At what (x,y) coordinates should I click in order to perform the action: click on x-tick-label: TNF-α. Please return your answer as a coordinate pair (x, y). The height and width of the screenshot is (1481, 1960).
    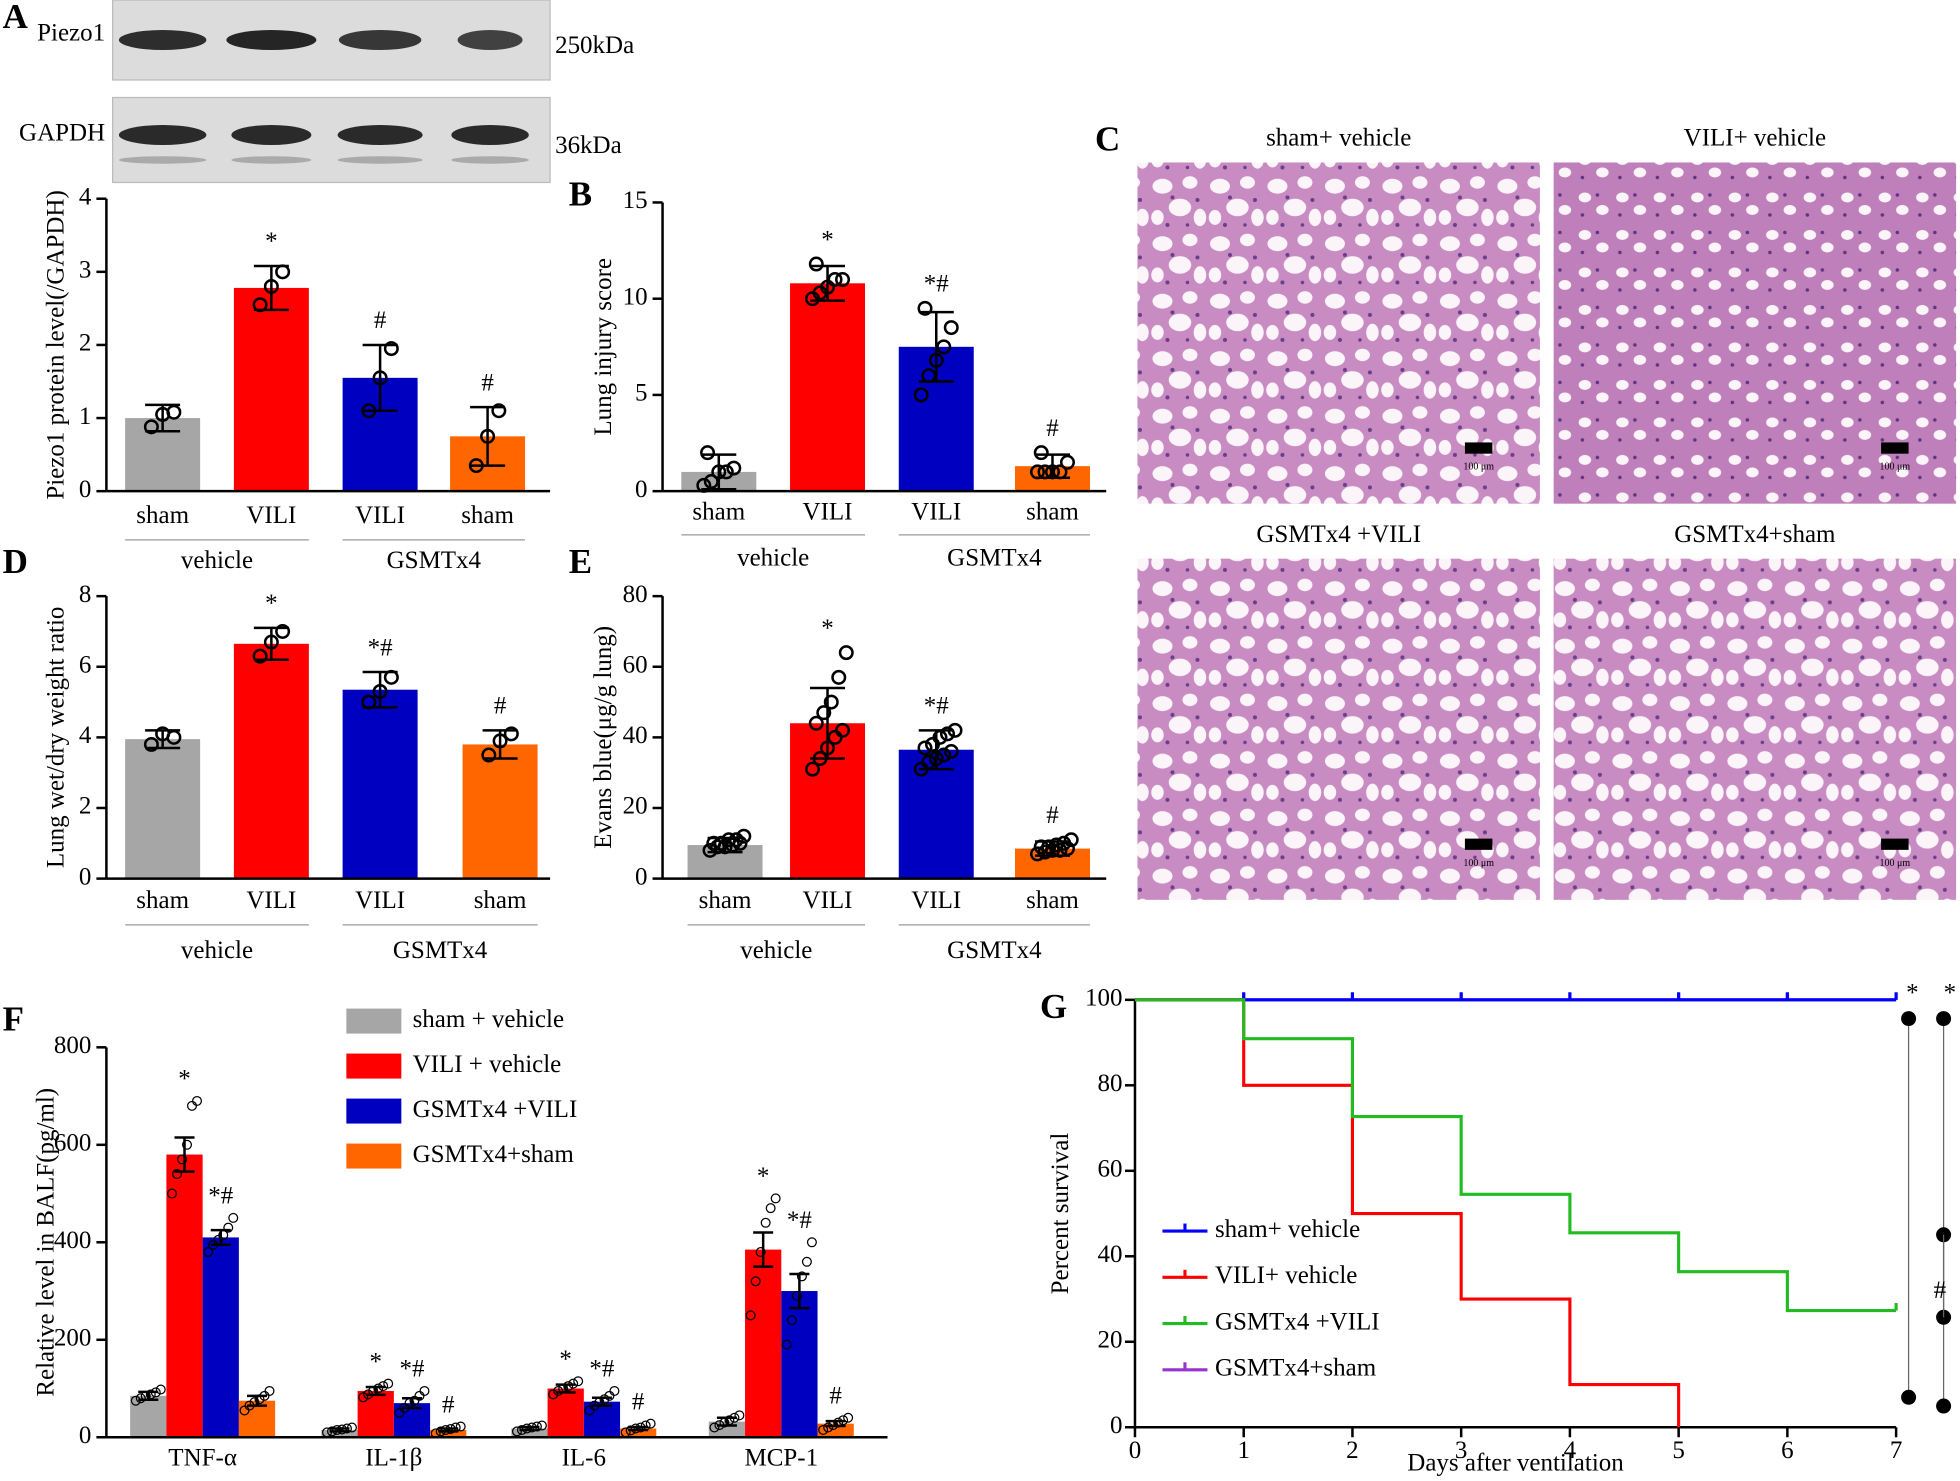
    Looking at the image, I should click on (202, 1457).